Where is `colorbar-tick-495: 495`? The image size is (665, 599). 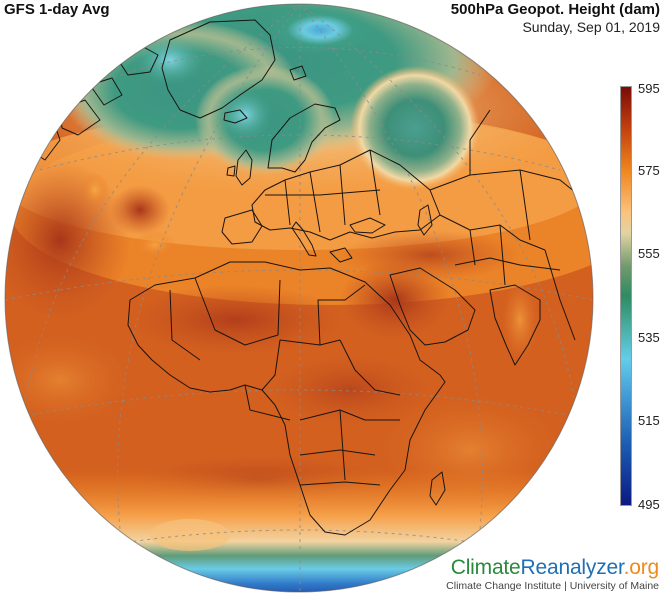 colorbar-tick-495: 495 is located at coordinates (649, 504).